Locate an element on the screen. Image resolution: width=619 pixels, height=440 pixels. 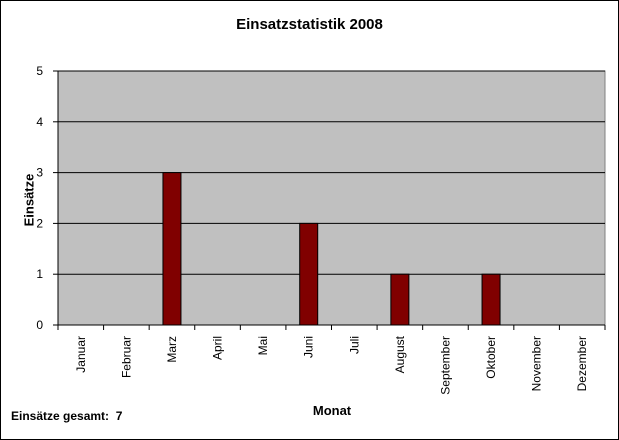
x-tick-label: April is located at coordinates (218, 348).